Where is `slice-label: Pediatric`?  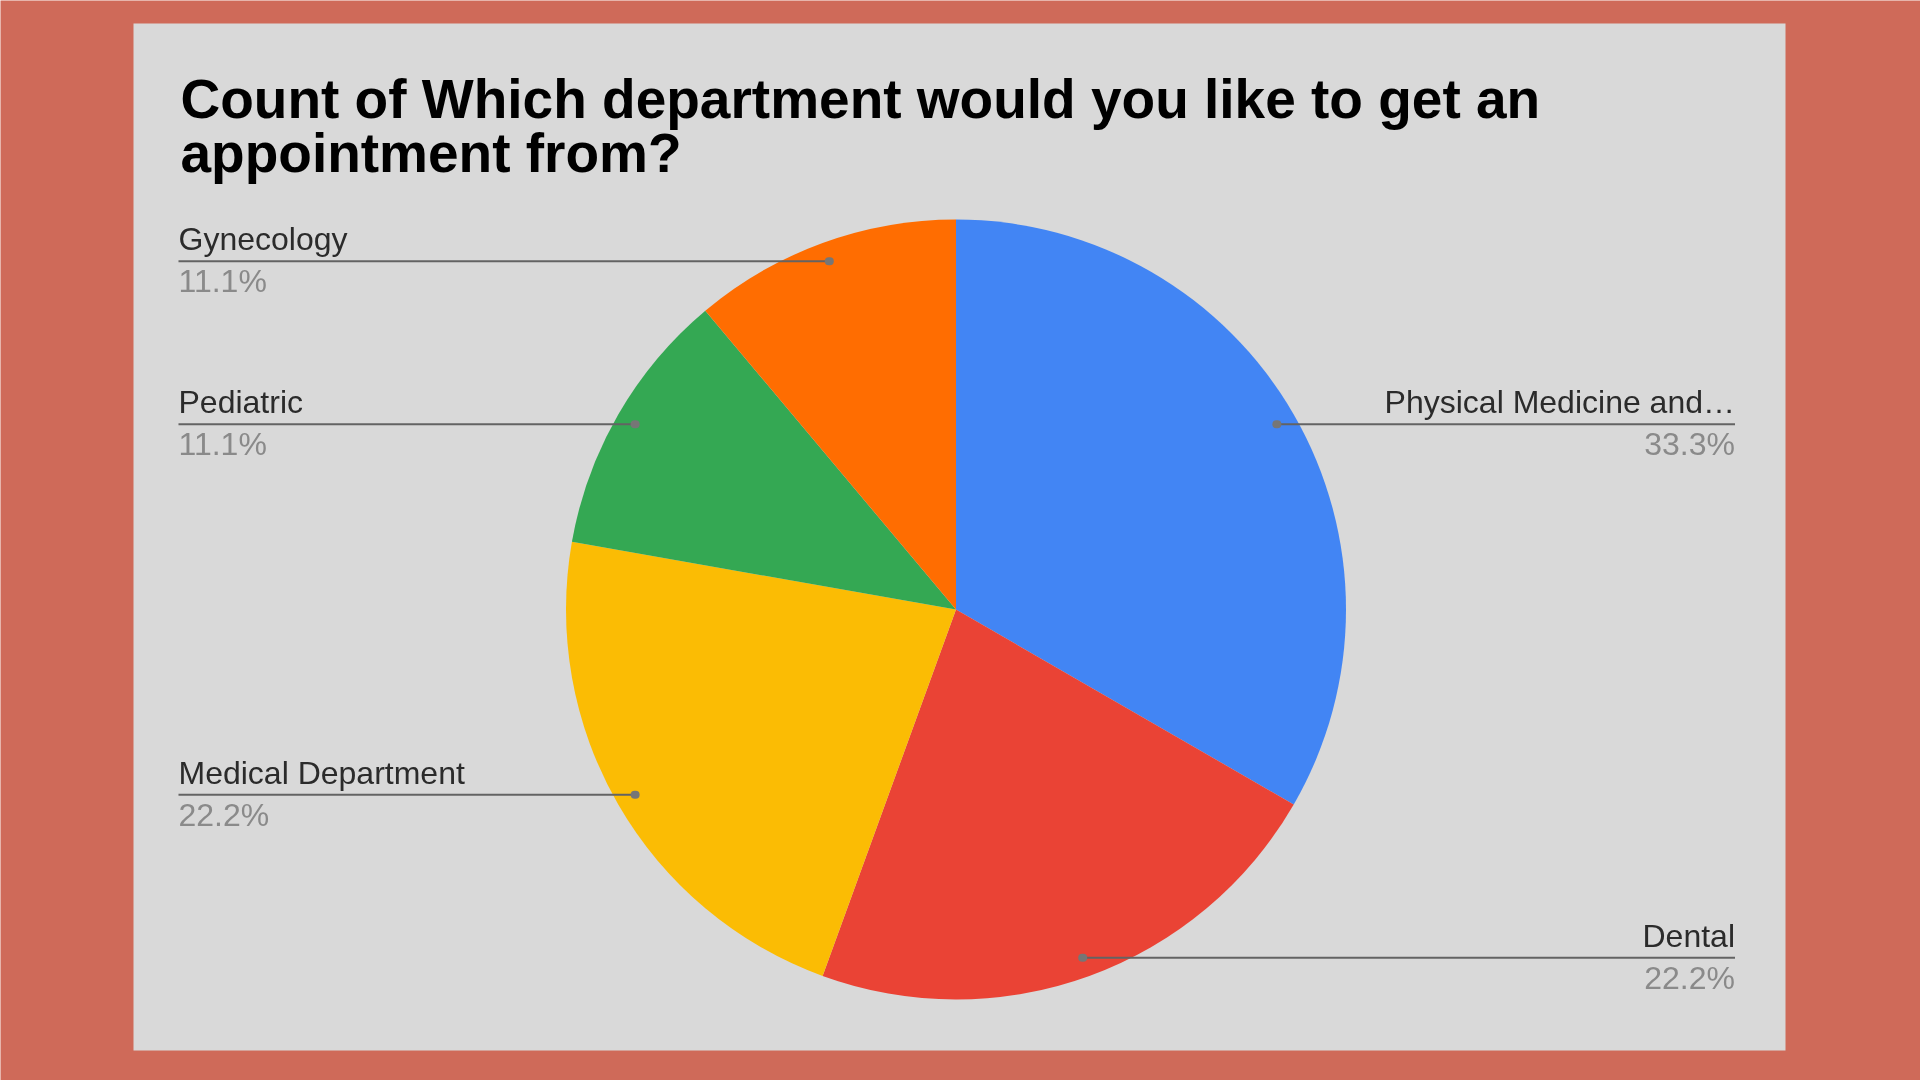 slice-label: Pediatric is located at coordinates (240, 402).